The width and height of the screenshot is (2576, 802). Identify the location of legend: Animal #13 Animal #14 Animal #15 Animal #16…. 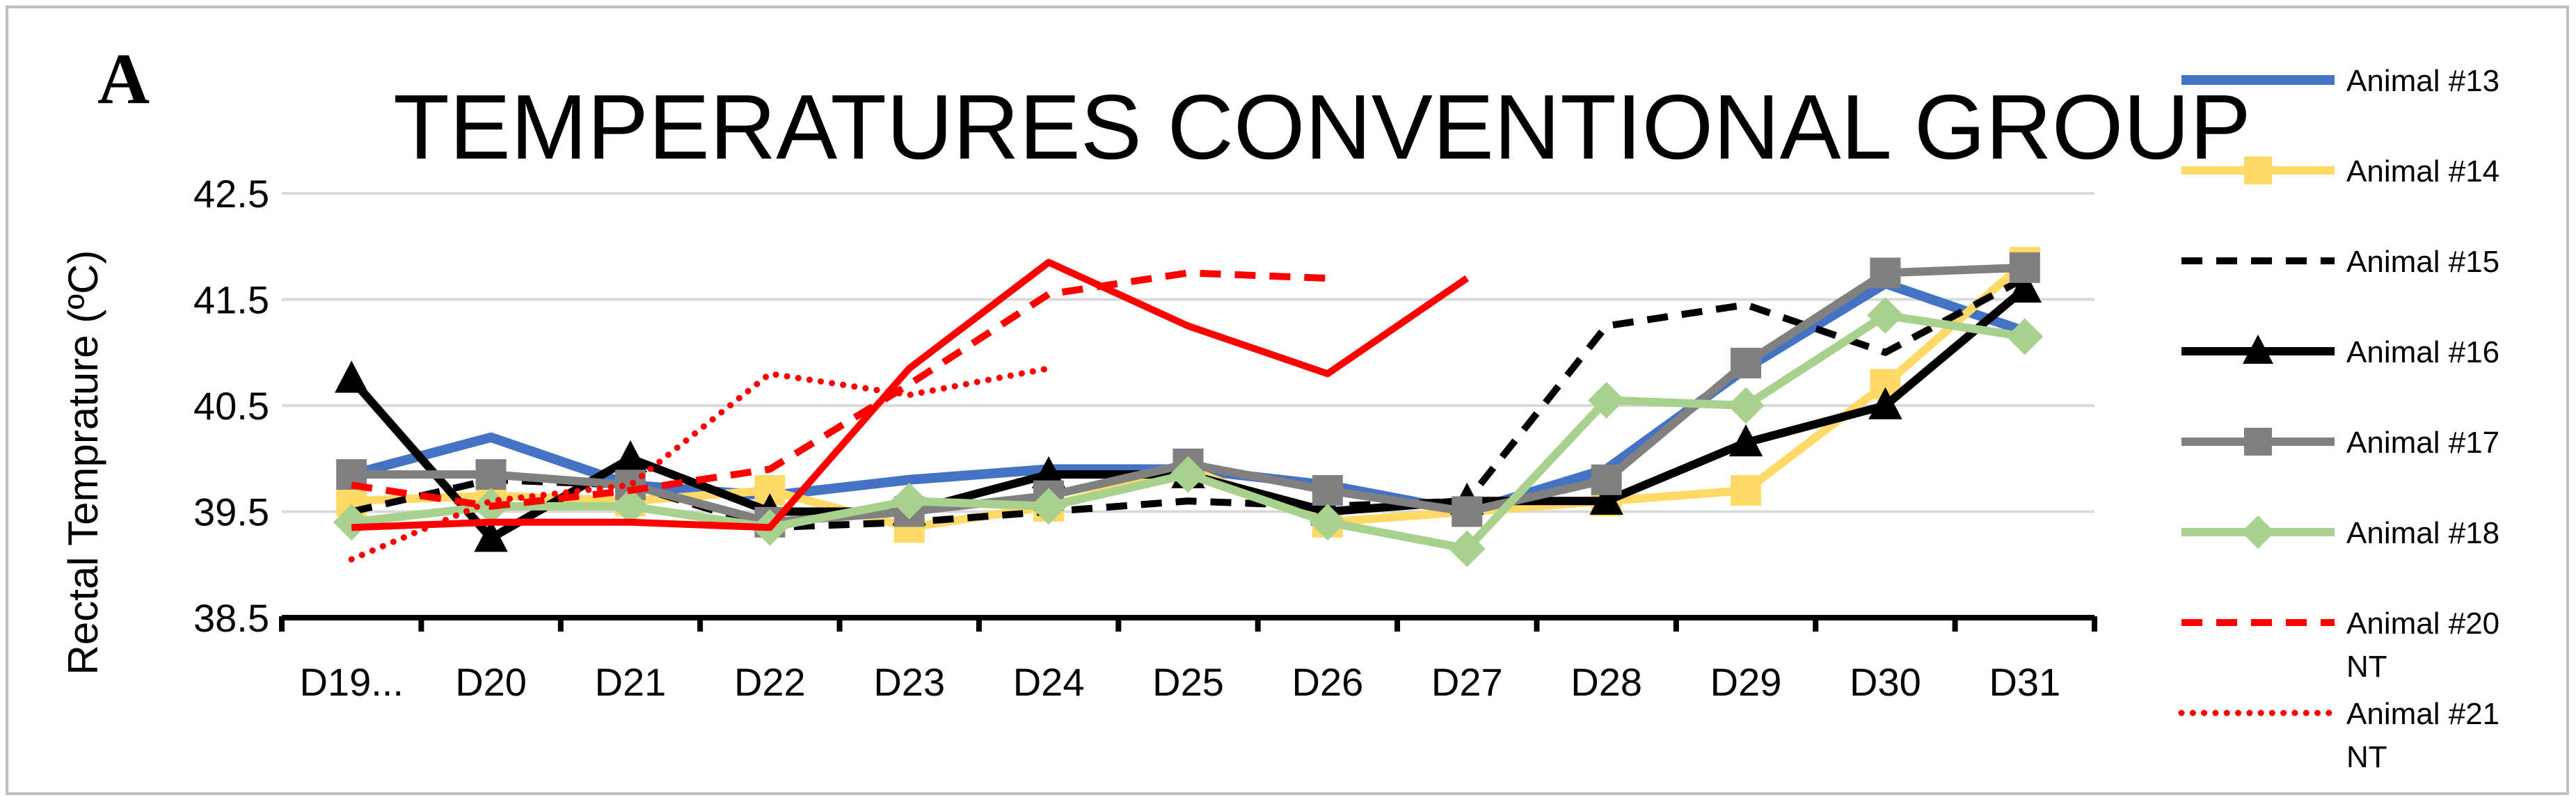
(2338, 419).